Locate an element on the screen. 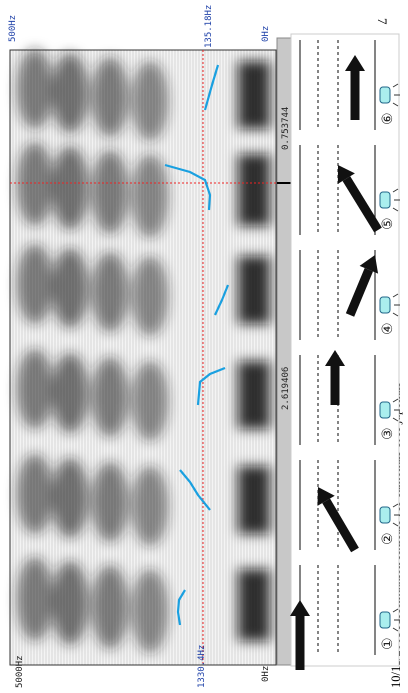 This screenshot has height=693, width=408. axis-label: 1330.4Hz is located at coordinates (202, 666).